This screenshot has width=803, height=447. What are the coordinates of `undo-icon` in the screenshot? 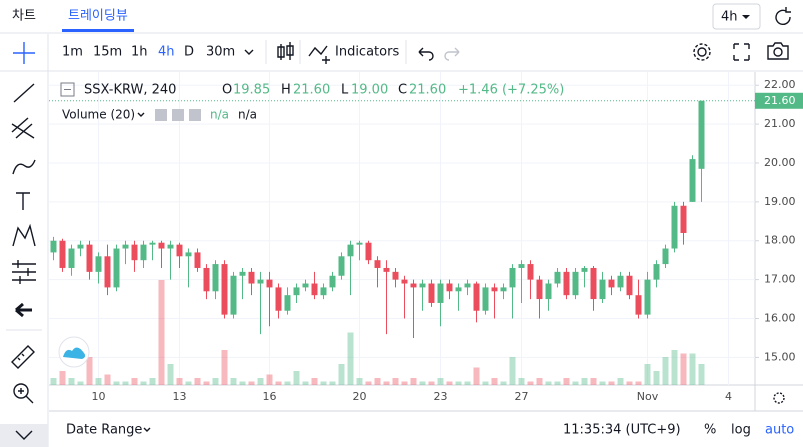 It's located at (426, 54).